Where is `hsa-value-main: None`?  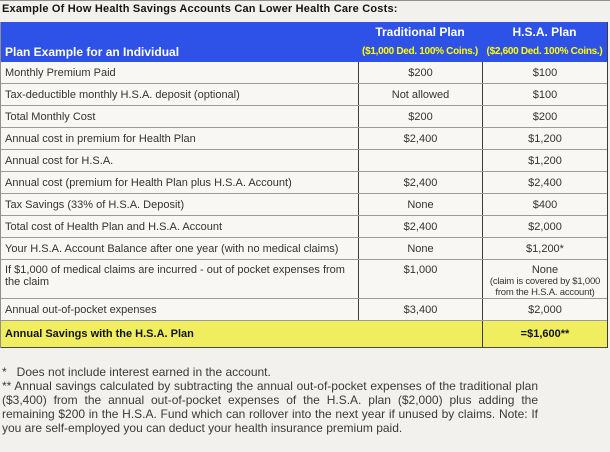 hsa-value-main: None is located at coordinates (545, 270).